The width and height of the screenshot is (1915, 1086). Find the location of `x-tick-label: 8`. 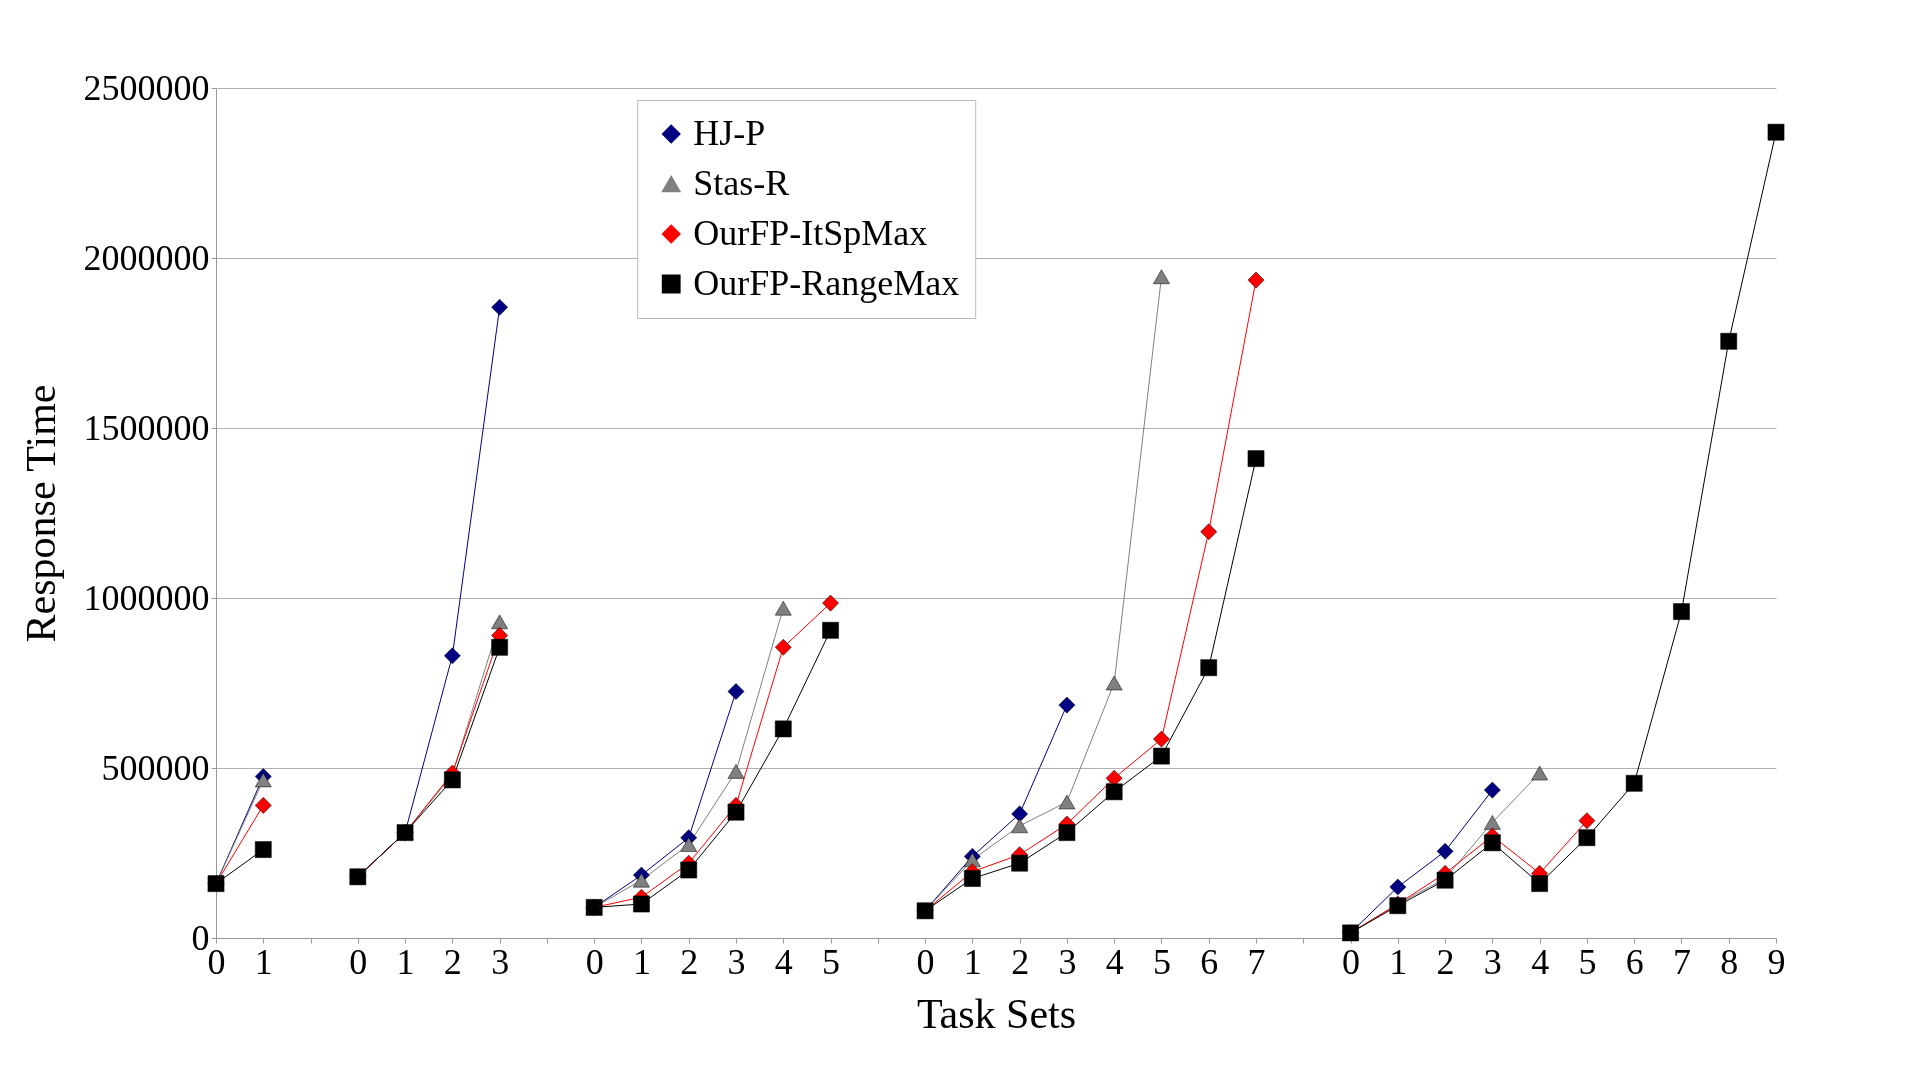

x-tick-label: 8 is located at coordinates (1729, 961).